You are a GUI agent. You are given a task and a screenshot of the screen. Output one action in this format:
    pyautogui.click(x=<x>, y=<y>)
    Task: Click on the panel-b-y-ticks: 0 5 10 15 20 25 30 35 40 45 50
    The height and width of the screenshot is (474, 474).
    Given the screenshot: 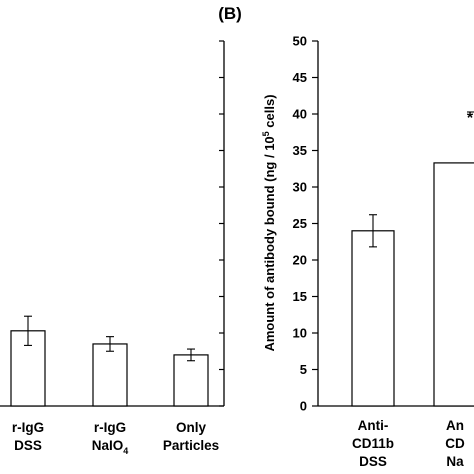 What is the action you would take?
    pyautogui.click(x=305, y=224)
    